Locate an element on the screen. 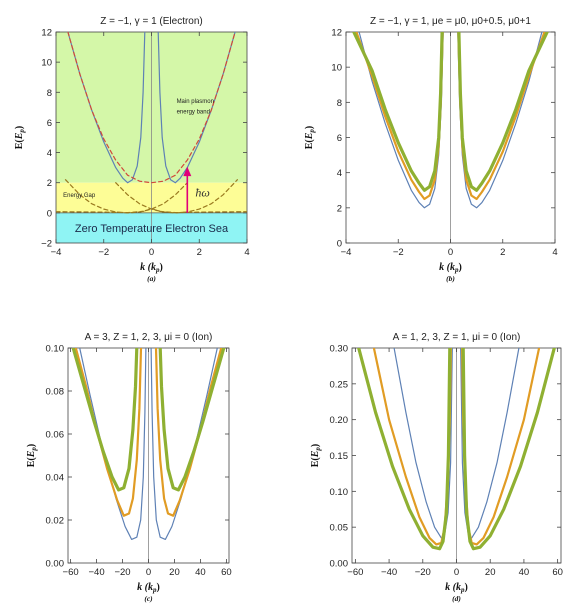 This screenshot has height=606, width=571. hbar-omega-label: ħω is located at coordinates (202, 192).